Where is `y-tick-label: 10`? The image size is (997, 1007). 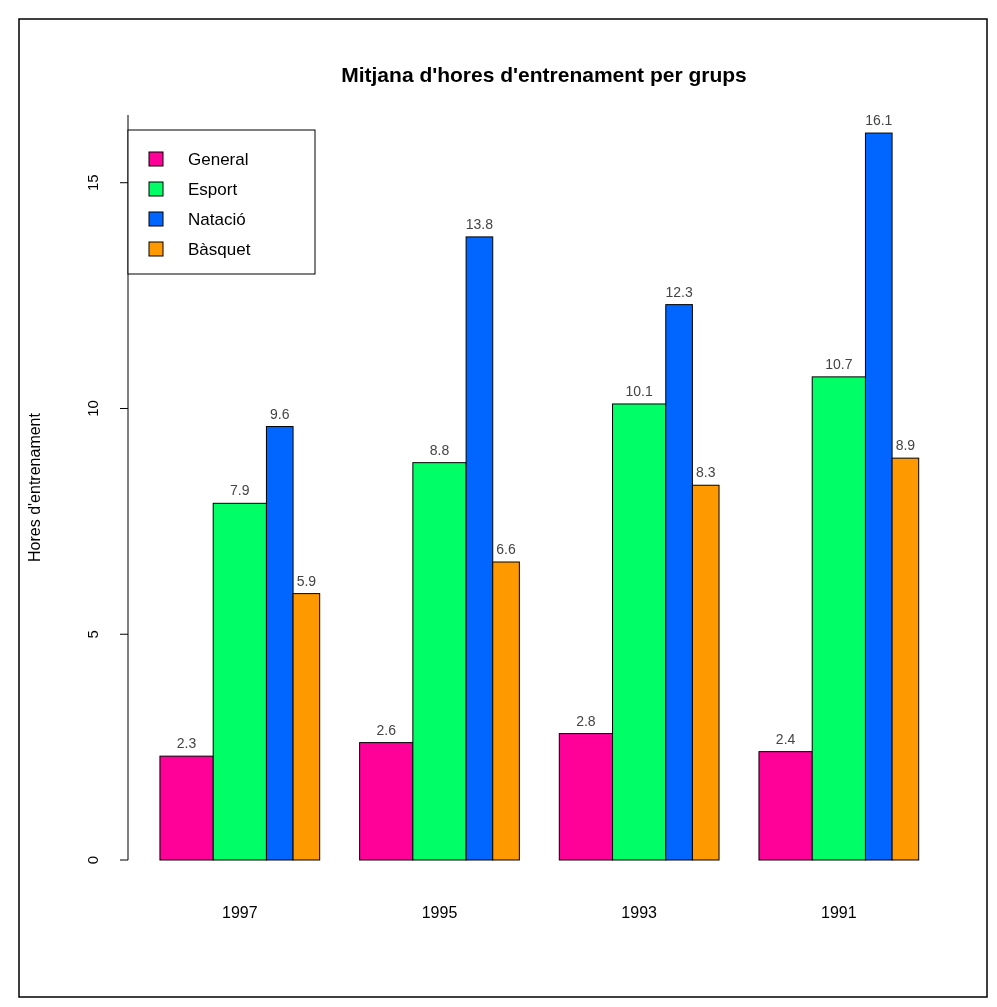 y-tick-label: 10 is located at coordinates (92, 408).